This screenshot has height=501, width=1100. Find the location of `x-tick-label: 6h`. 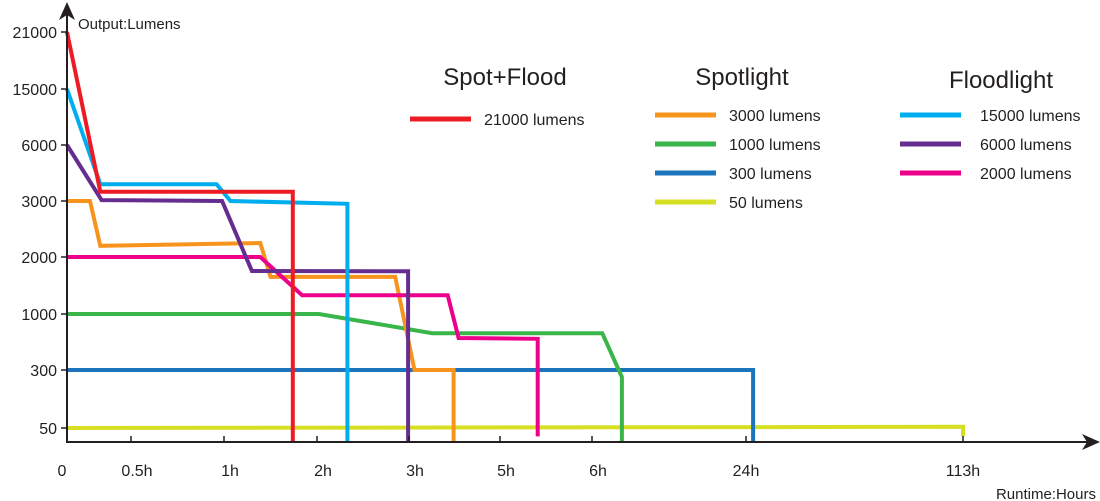

x-tick-label: 6h is located at coordinates (598, 471).